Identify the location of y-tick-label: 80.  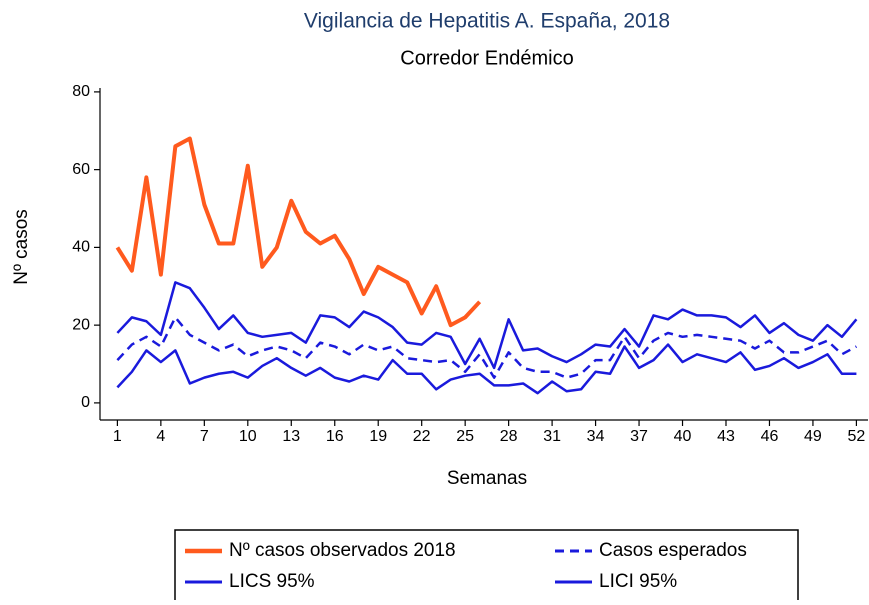
(81, 91).